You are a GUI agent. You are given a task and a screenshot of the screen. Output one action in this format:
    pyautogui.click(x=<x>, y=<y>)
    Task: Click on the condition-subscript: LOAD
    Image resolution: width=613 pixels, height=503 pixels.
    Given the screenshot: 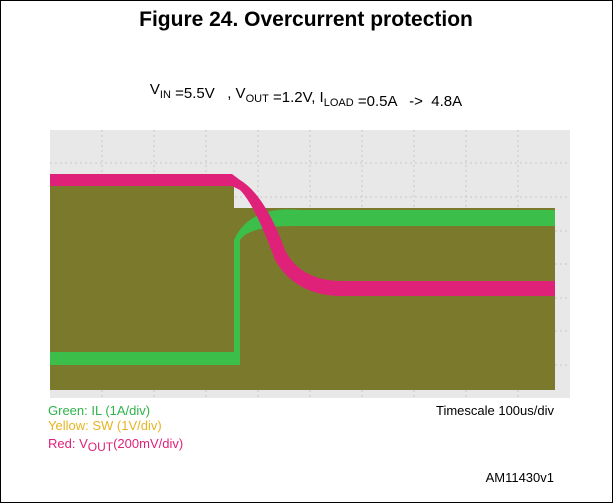 What is the action you would take?
    pyautogui.click(x=339, y=103)
    